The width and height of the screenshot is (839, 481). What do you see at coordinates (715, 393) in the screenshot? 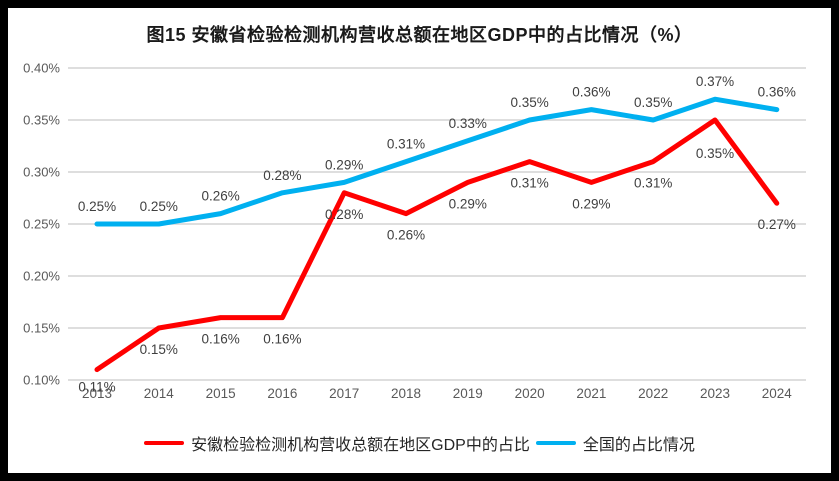
I see `x-tick-label: 2023` at bounding box center [715, 393].